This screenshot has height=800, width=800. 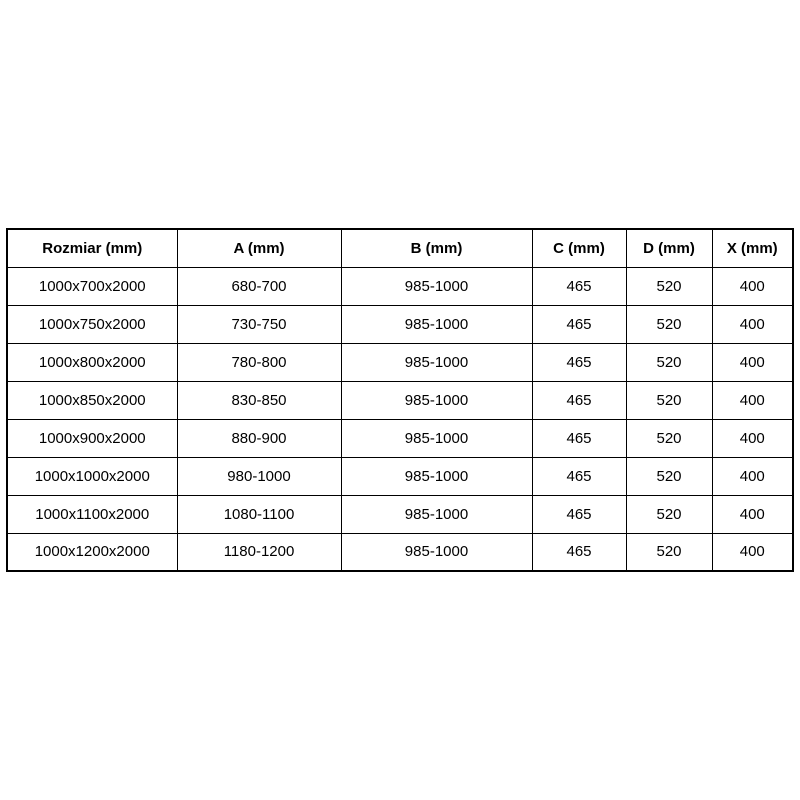 What do you see at coordinates (259, 552) in the screenshot?
I see `table-cell-a: 1180-1200` at bounding box center [259, 552].